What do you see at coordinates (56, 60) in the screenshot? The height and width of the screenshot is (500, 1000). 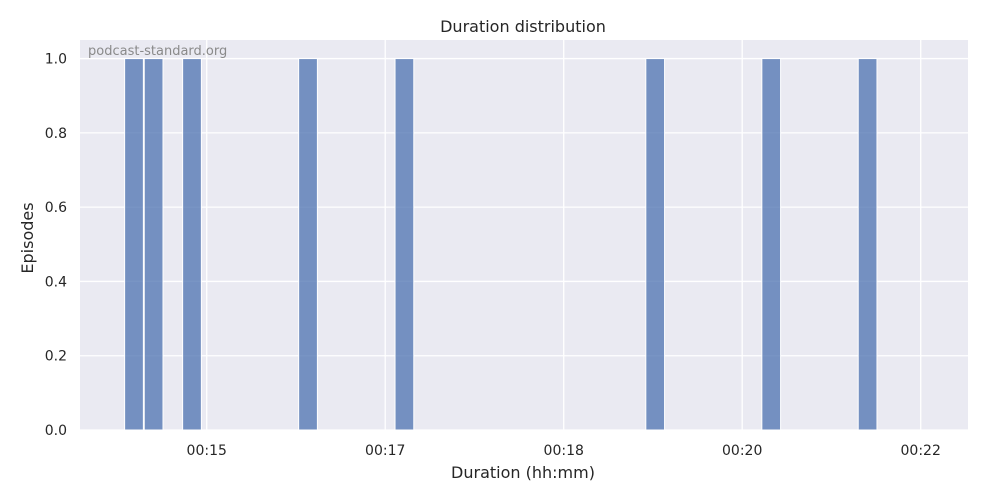 I see `y-tick-label: 1.0` at bounding box center [56, 60].